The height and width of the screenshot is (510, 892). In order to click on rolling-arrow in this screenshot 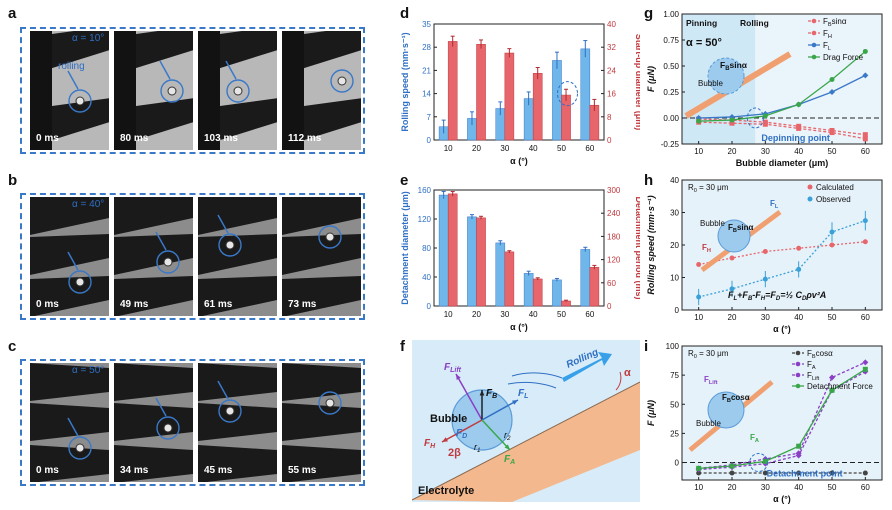, I will do `click(587, 367)`.